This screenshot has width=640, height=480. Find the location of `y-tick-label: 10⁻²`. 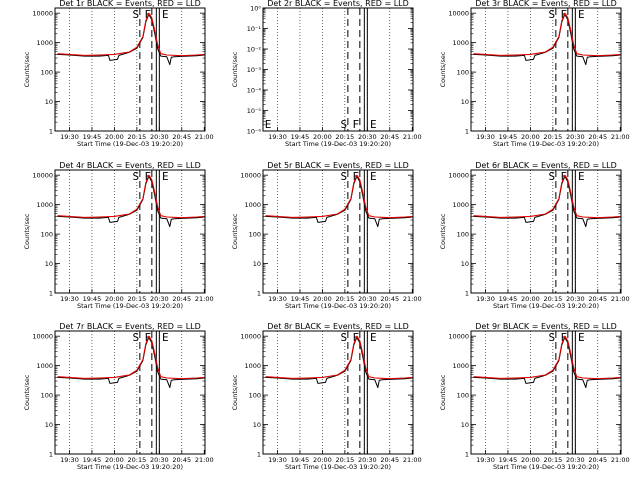

y-tick-label: 10⁻² is located at coordinates (254, 50).